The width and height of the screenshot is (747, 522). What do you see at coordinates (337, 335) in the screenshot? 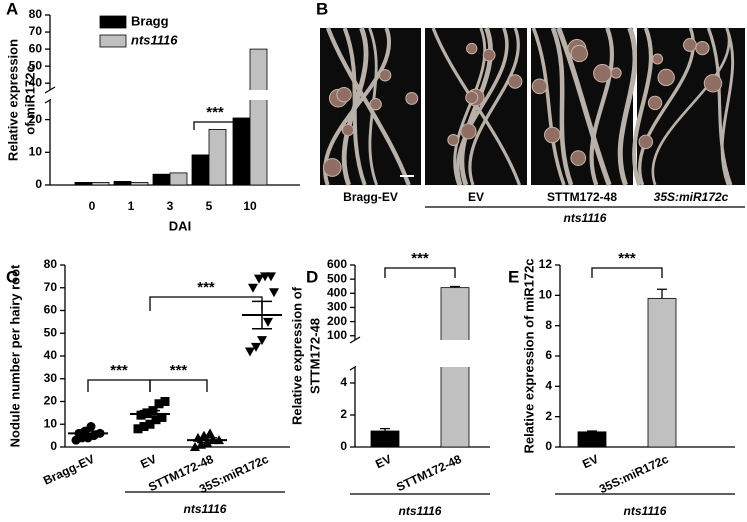
I see `y-tick-label: 100` at bounding box center [337, 335].